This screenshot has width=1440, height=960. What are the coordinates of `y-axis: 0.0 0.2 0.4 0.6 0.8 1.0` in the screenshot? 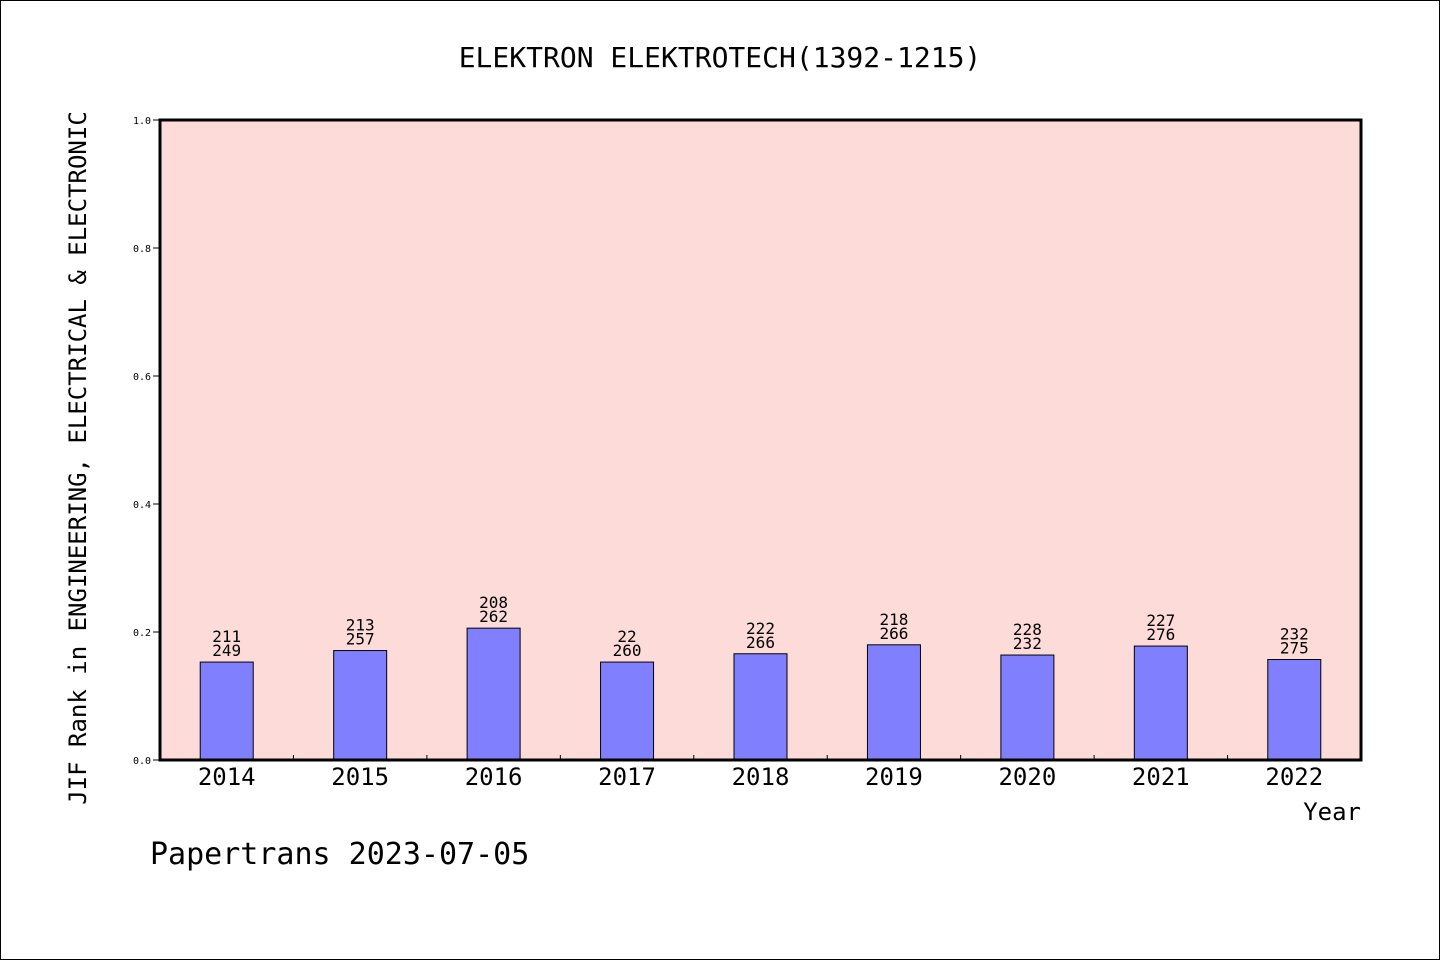 It's located at (146, 441).